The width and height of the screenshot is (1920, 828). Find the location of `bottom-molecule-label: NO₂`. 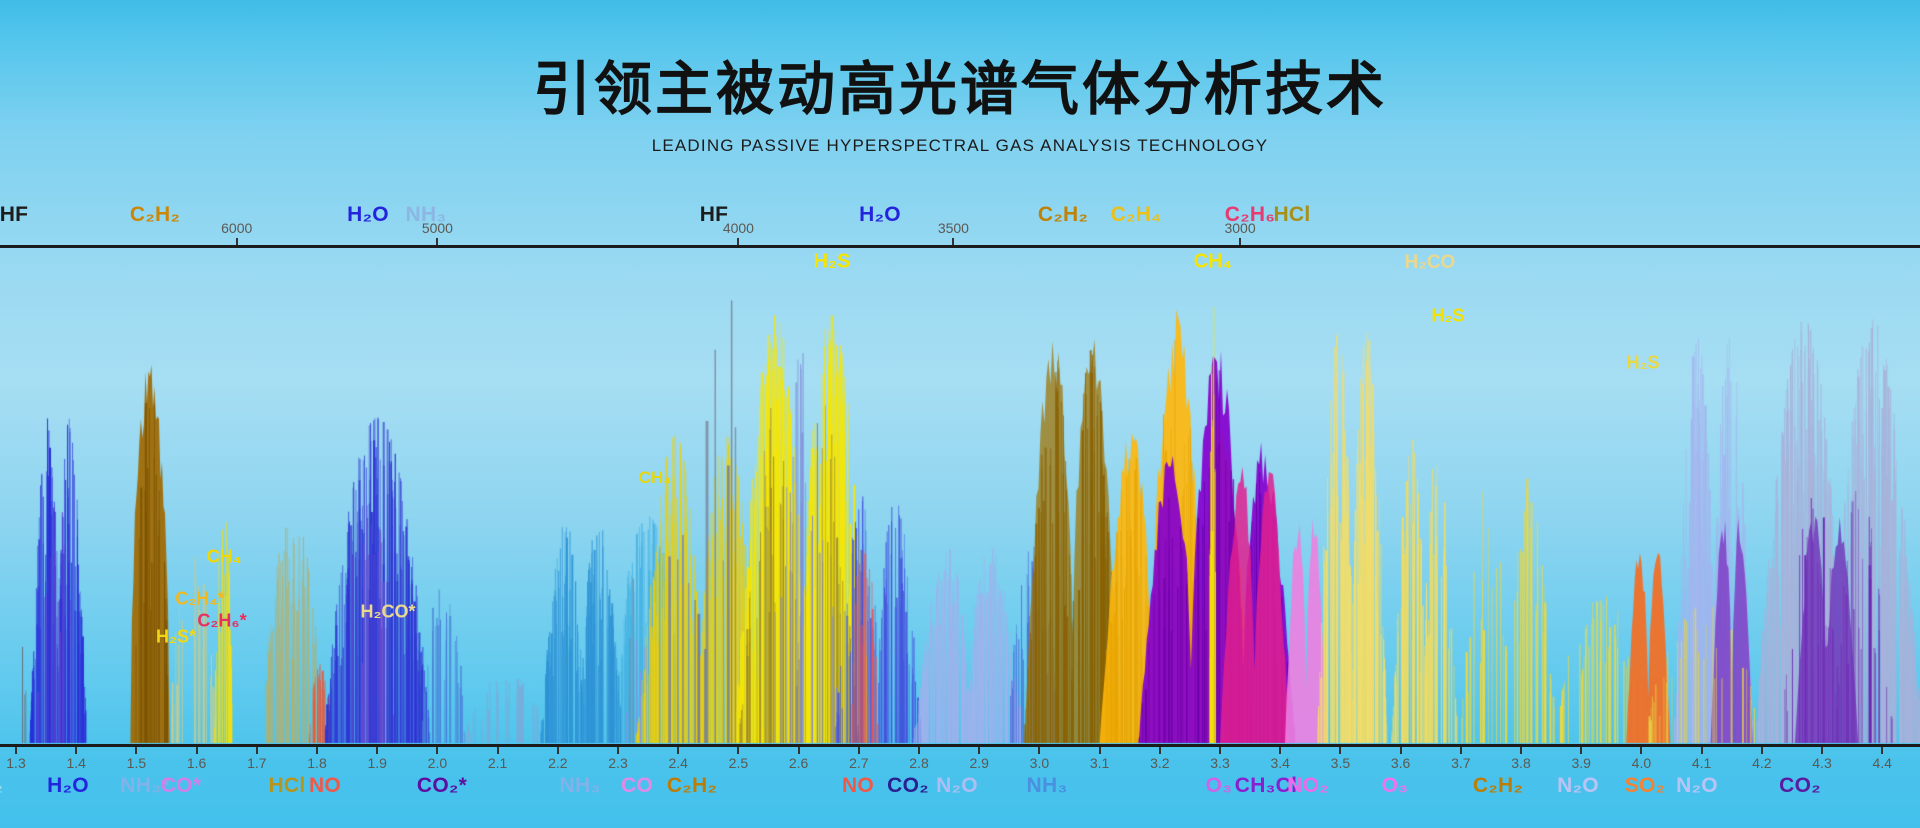

bottom-molecule-label: NO₂ is located at coordinates (1308, 785).